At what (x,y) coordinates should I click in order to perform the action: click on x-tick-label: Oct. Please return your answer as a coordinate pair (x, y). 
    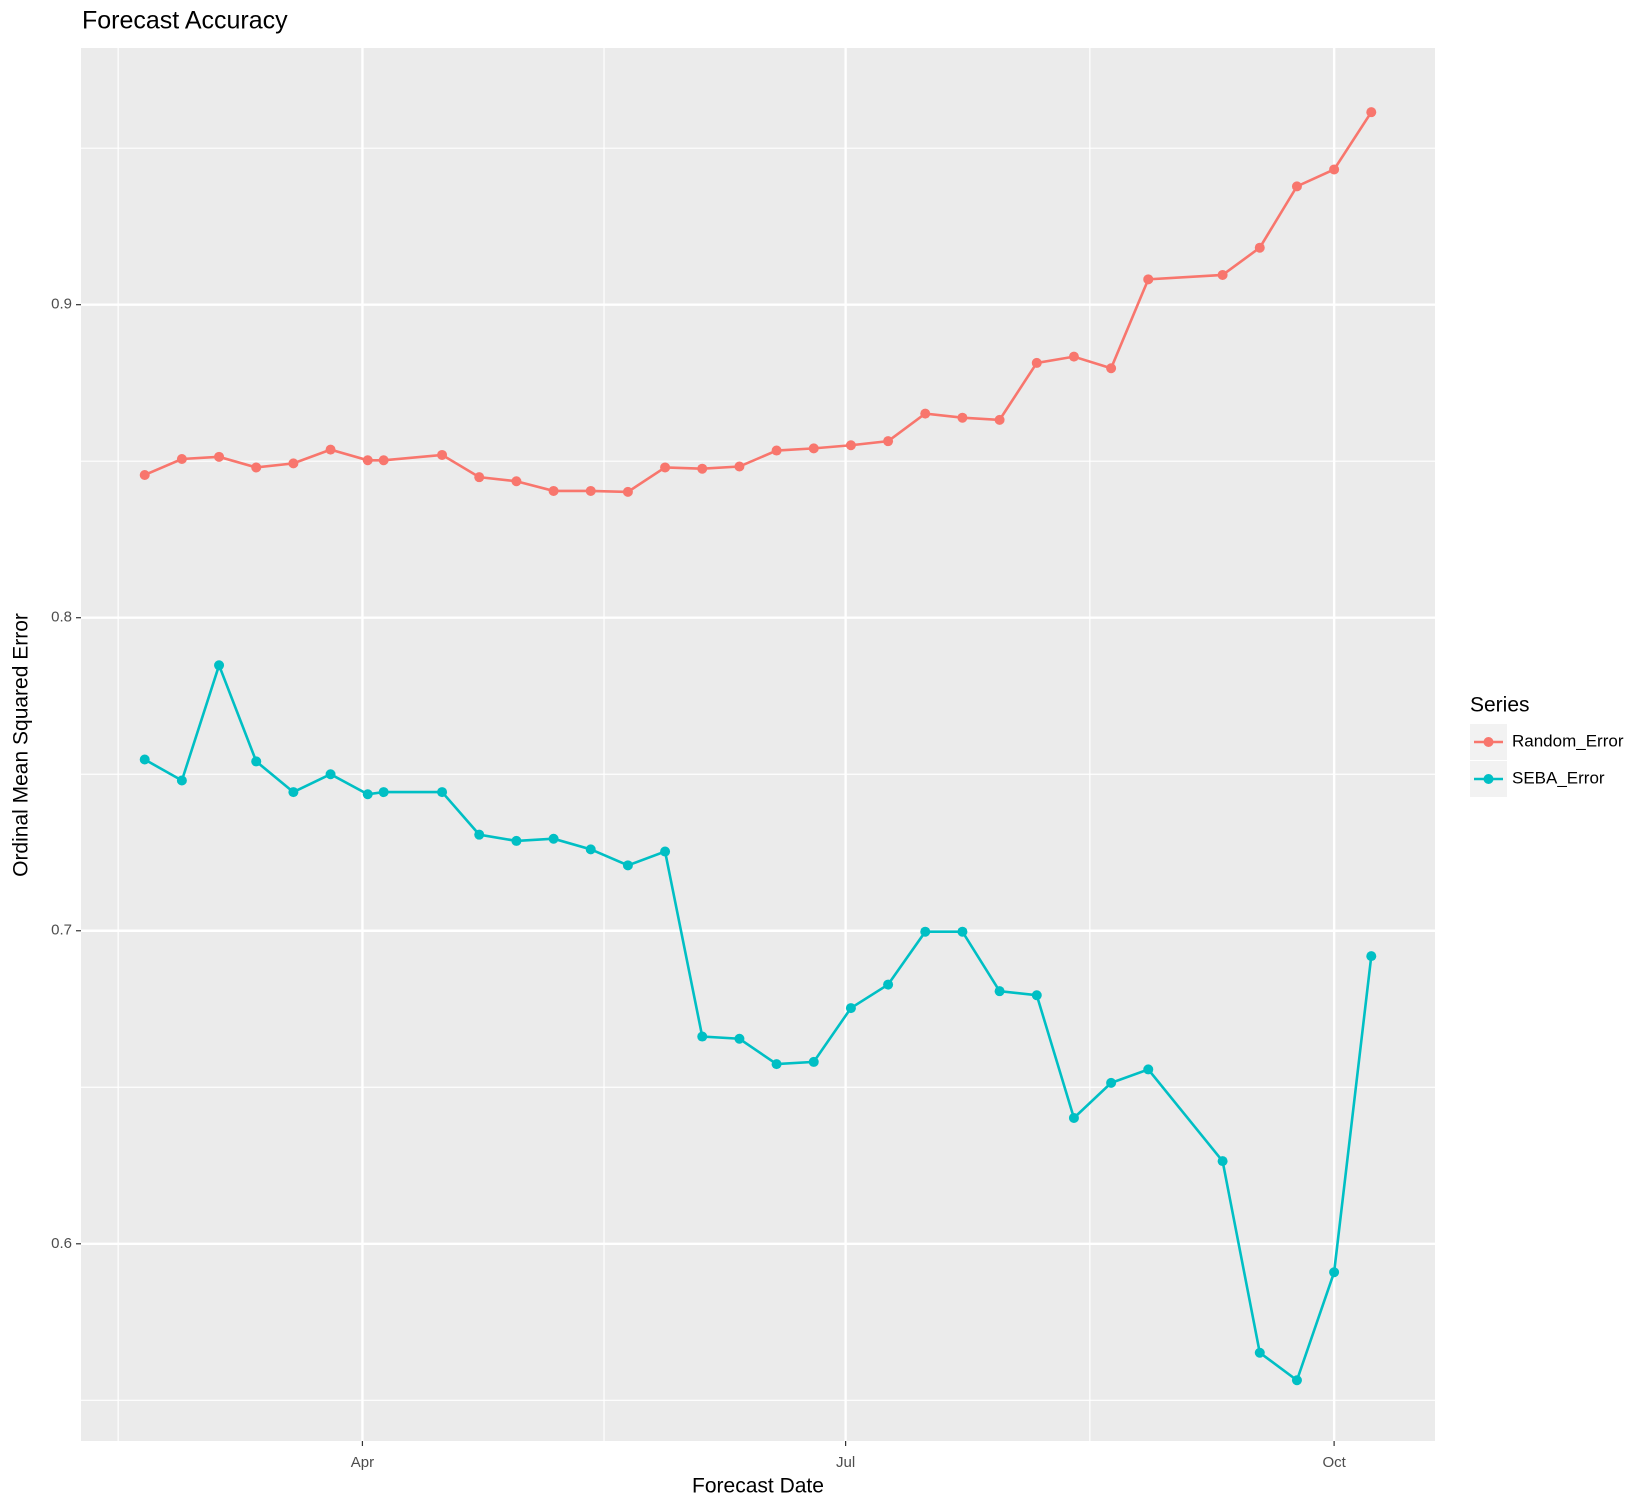
    Looking at the image, I should click on (1334, 1462).